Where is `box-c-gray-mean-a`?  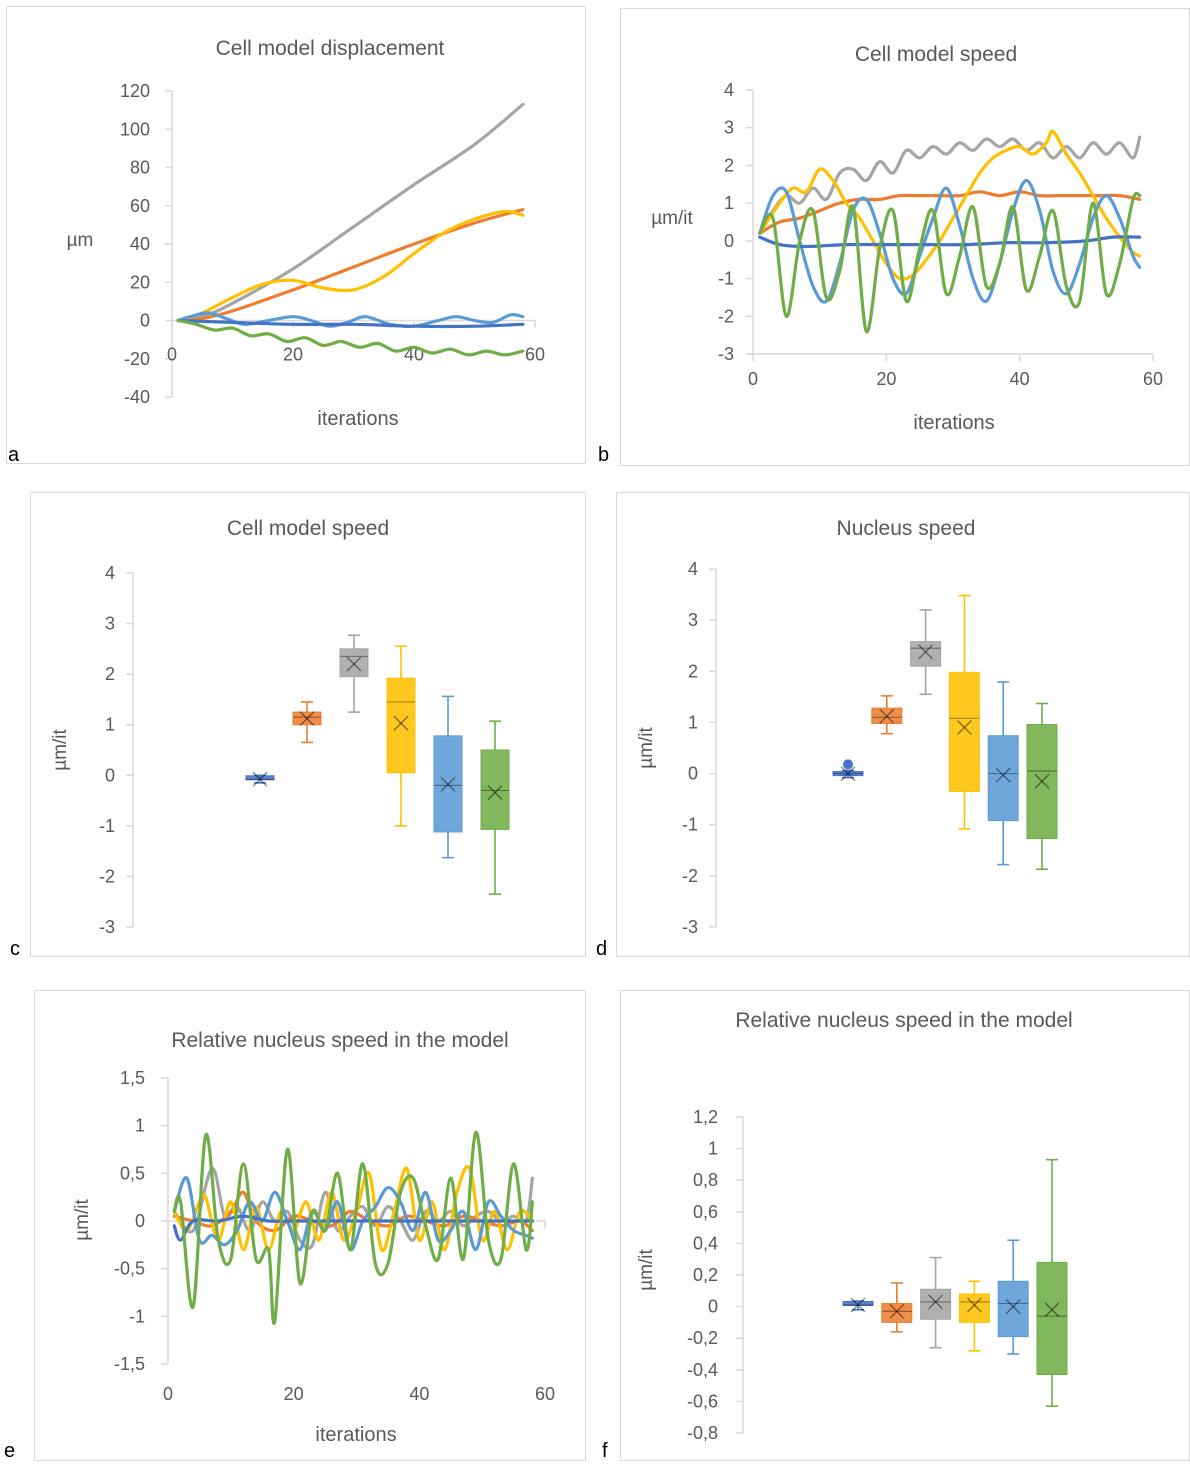
box-c-gray-mean-a is located at coordinates (354, 664).